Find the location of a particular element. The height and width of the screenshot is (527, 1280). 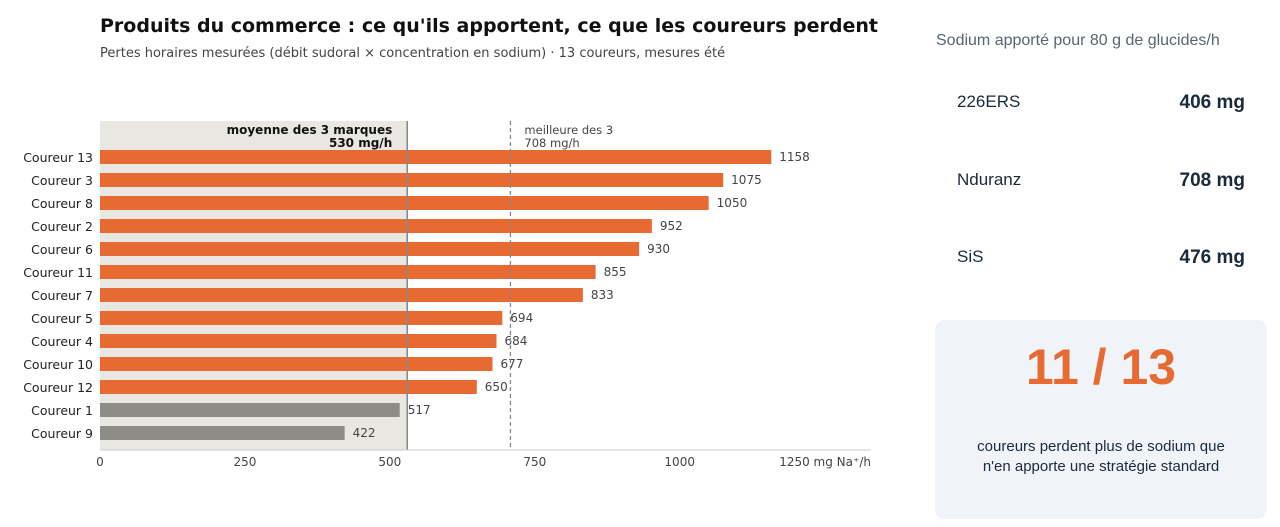

stat-caption-line-1: coureurs perdent plus de sodium que is located at coordinates (1101, 446).